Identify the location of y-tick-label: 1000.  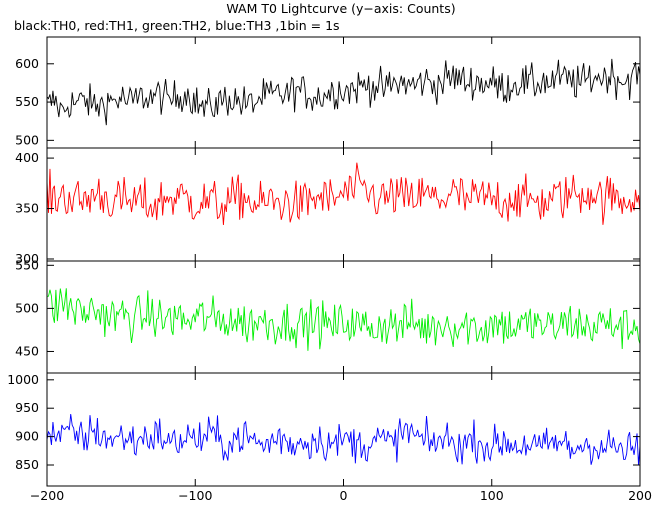
(23, 379).